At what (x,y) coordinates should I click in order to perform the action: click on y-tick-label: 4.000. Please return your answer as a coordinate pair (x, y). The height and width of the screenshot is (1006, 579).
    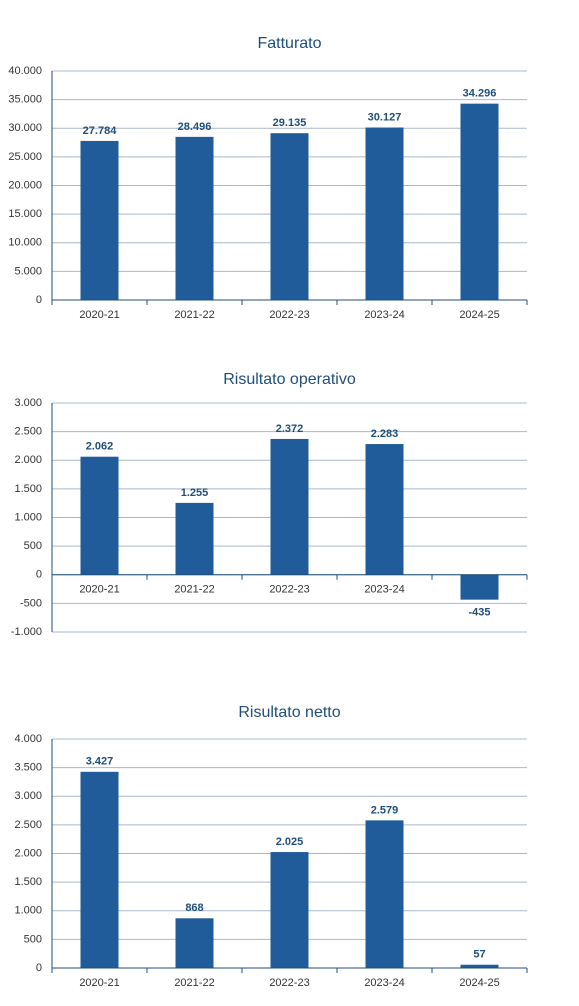
    Looking at the image, I should click on (28, 739).